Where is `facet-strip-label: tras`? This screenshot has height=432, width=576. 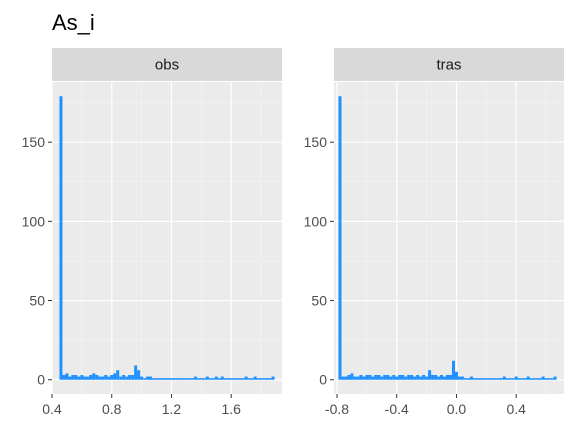
facet-strip-label: tras is located at coordinates (448, 65).